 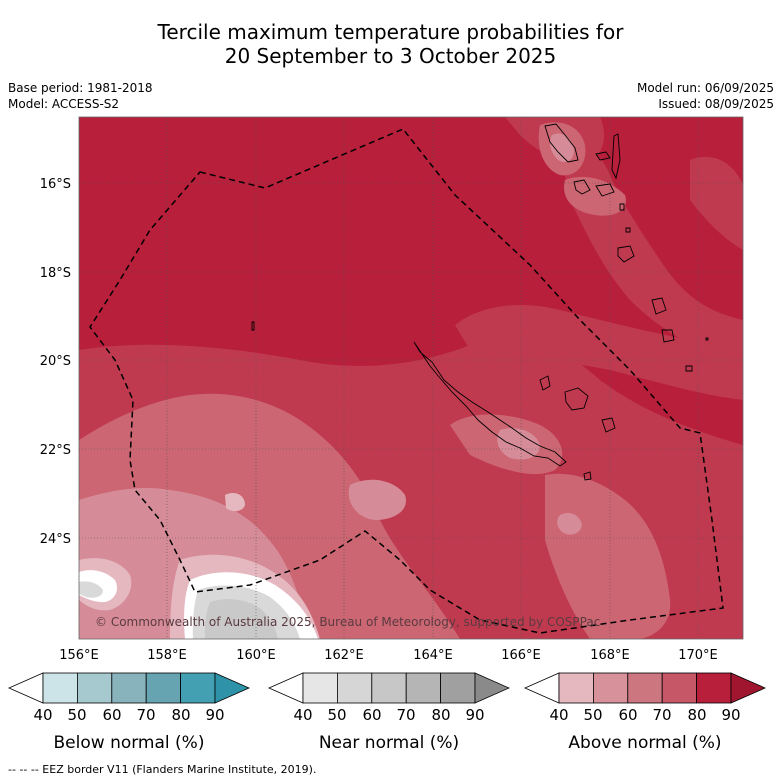 I want to click on map-title-line2: 20 September to 3 October 2025, so click(x=390, y=56).